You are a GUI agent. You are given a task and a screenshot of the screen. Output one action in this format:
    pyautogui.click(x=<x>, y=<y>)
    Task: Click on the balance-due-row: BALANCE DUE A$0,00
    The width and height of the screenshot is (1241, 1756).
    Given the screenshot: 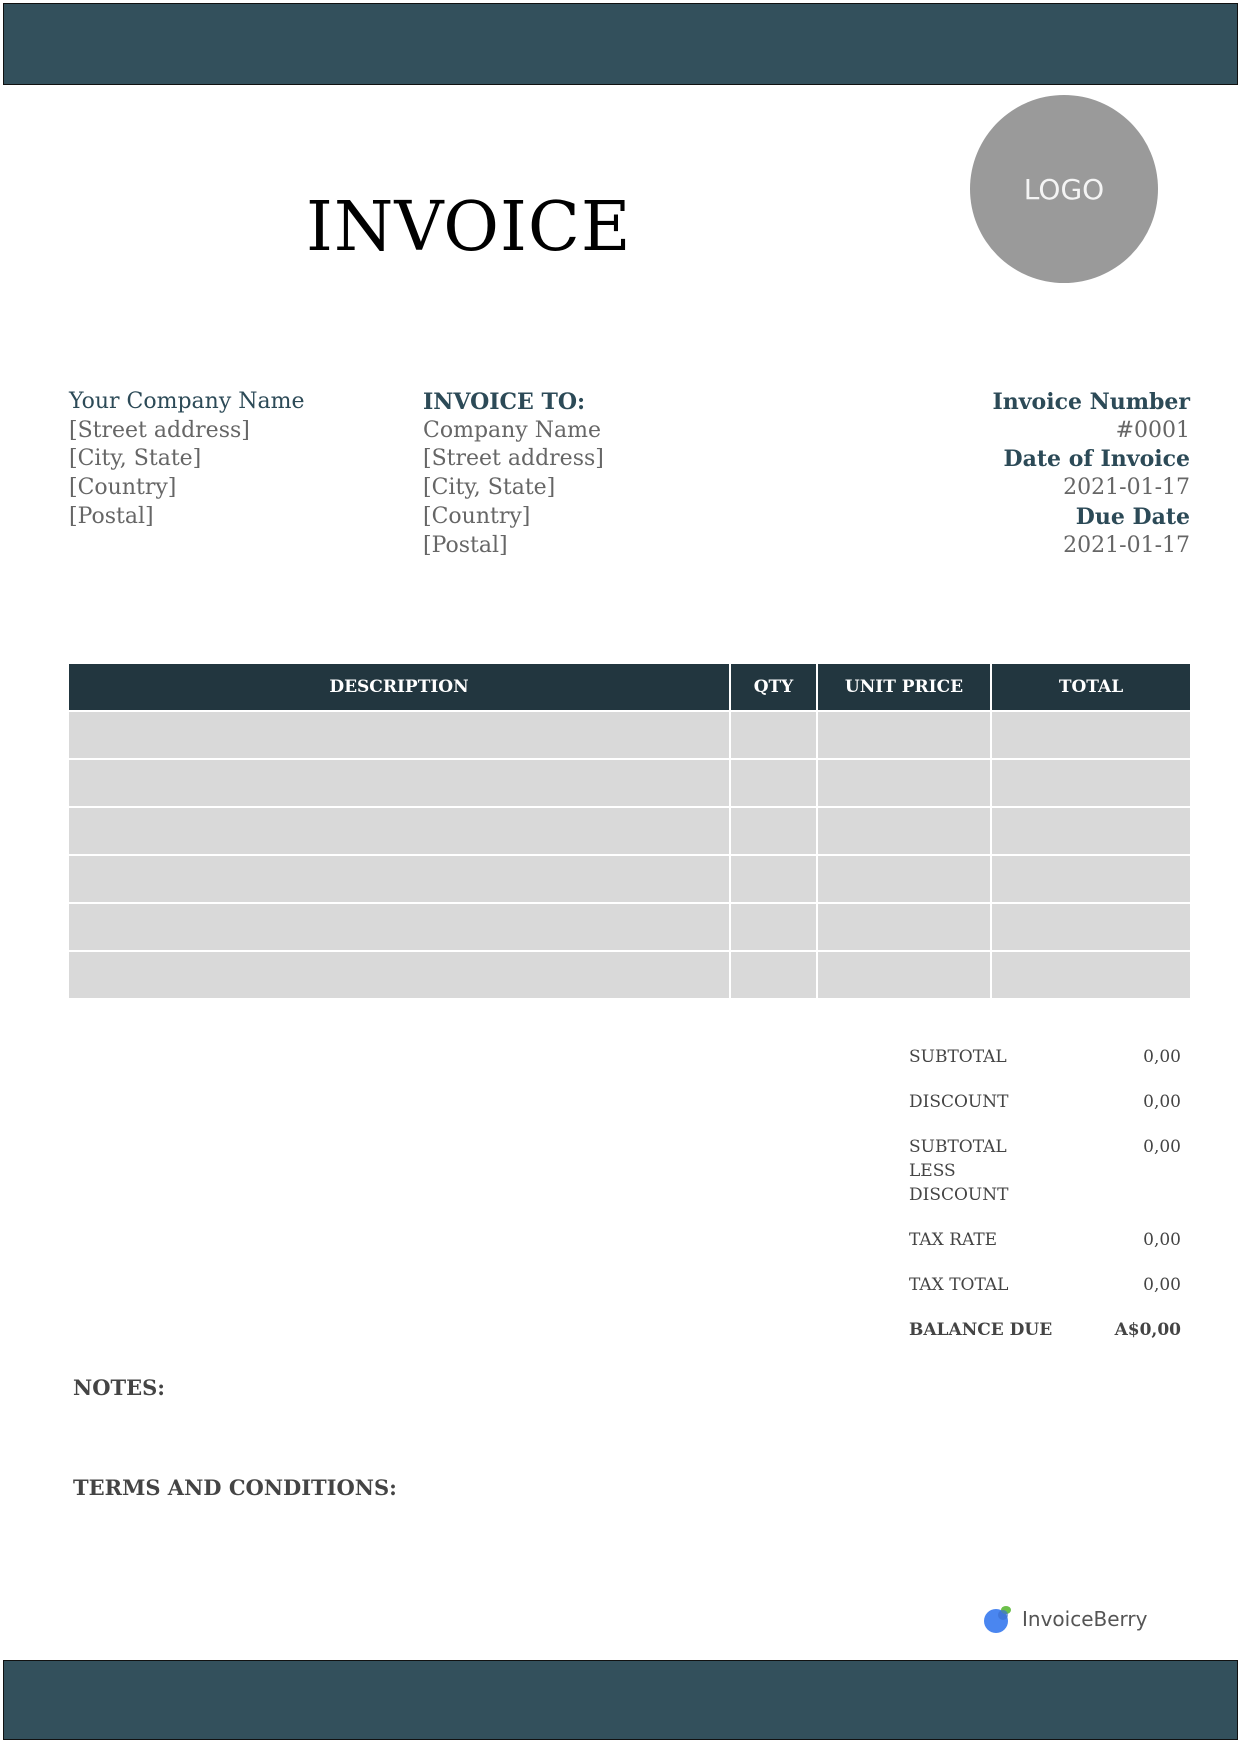 What is the action you would take?
    pyautogui.click(x=1045, y=1330)
    